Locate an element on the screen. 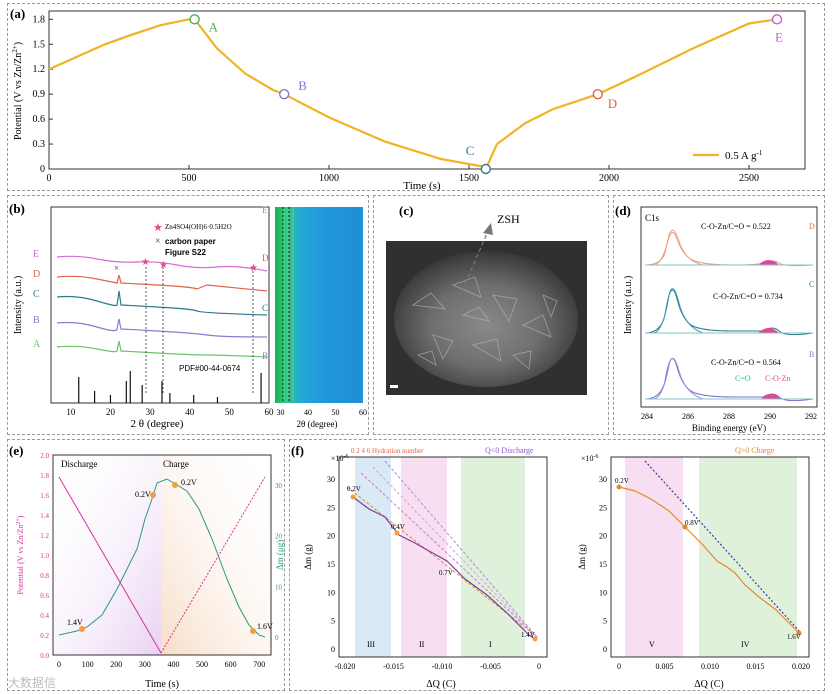  f-left-xtick-label: 0 is located at coordinates (539, 666).